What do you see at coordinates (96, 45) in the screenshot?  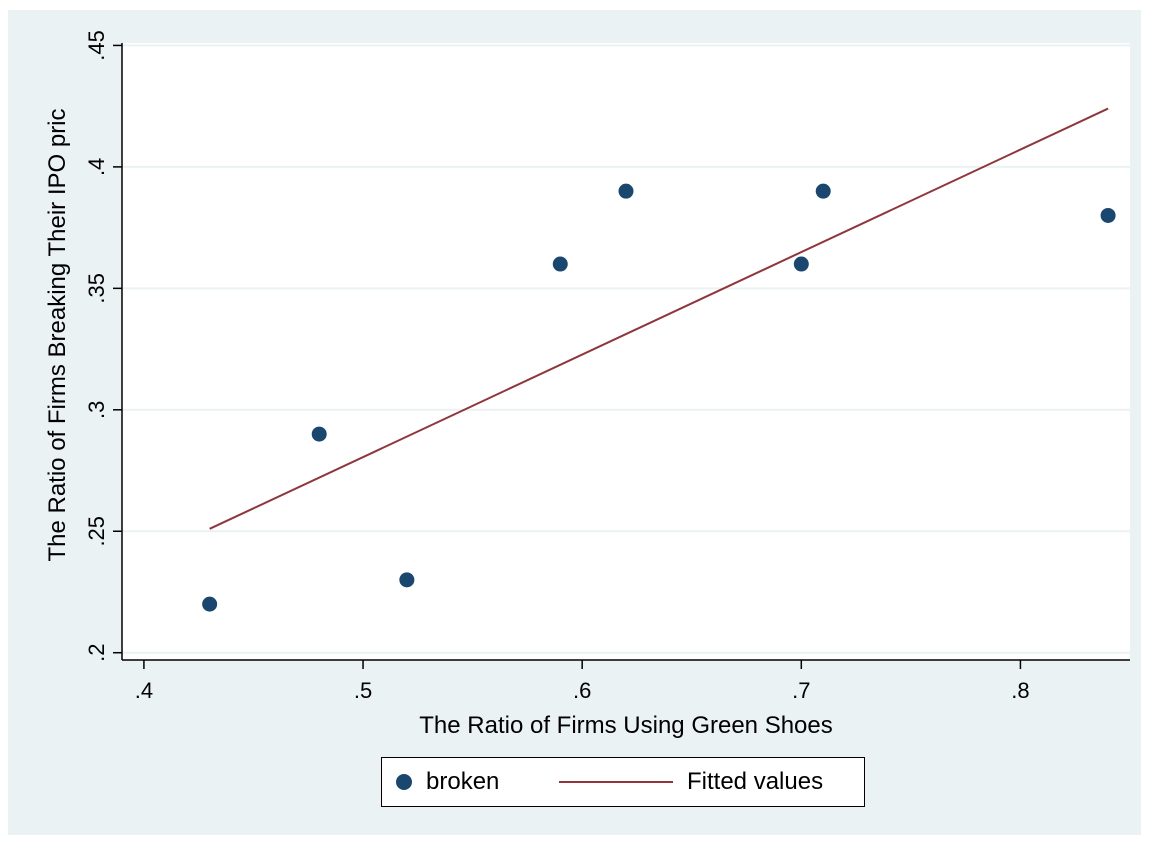 I see `y-tick-label: .45` at bounding box center [96, 45].